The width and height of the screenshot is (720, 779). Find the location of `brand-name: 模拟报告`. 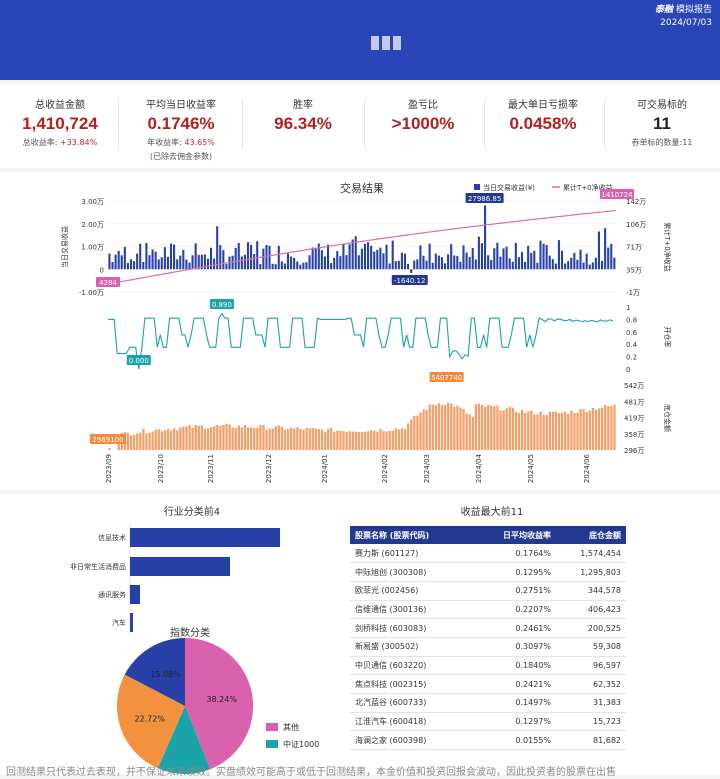

brand-name: 模拟报告 is located at coordinates (693, 10).